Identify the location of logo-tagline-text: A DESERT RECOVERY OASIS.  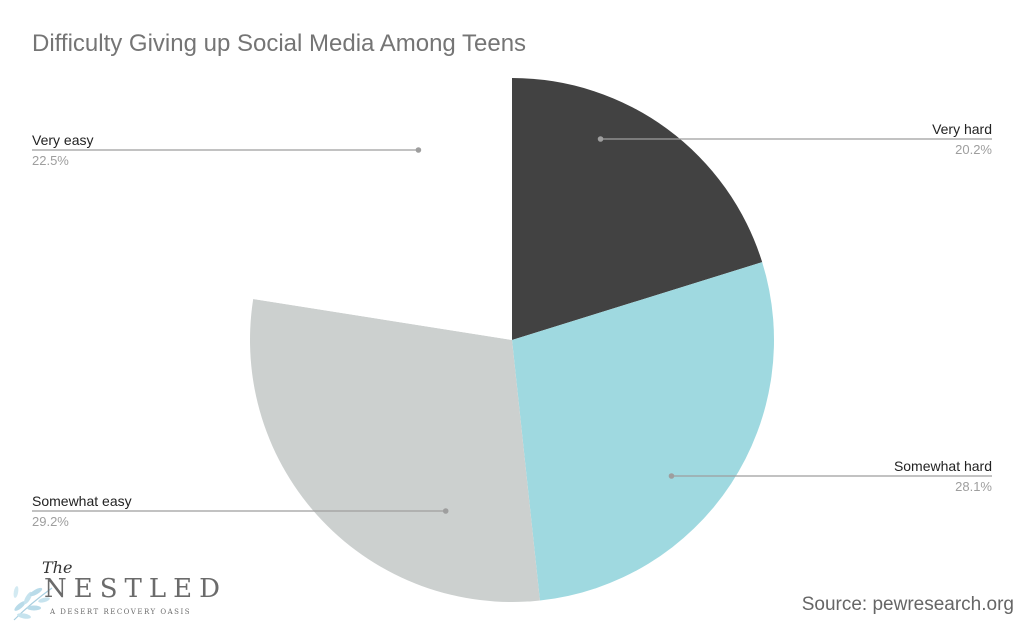
(121, 612).